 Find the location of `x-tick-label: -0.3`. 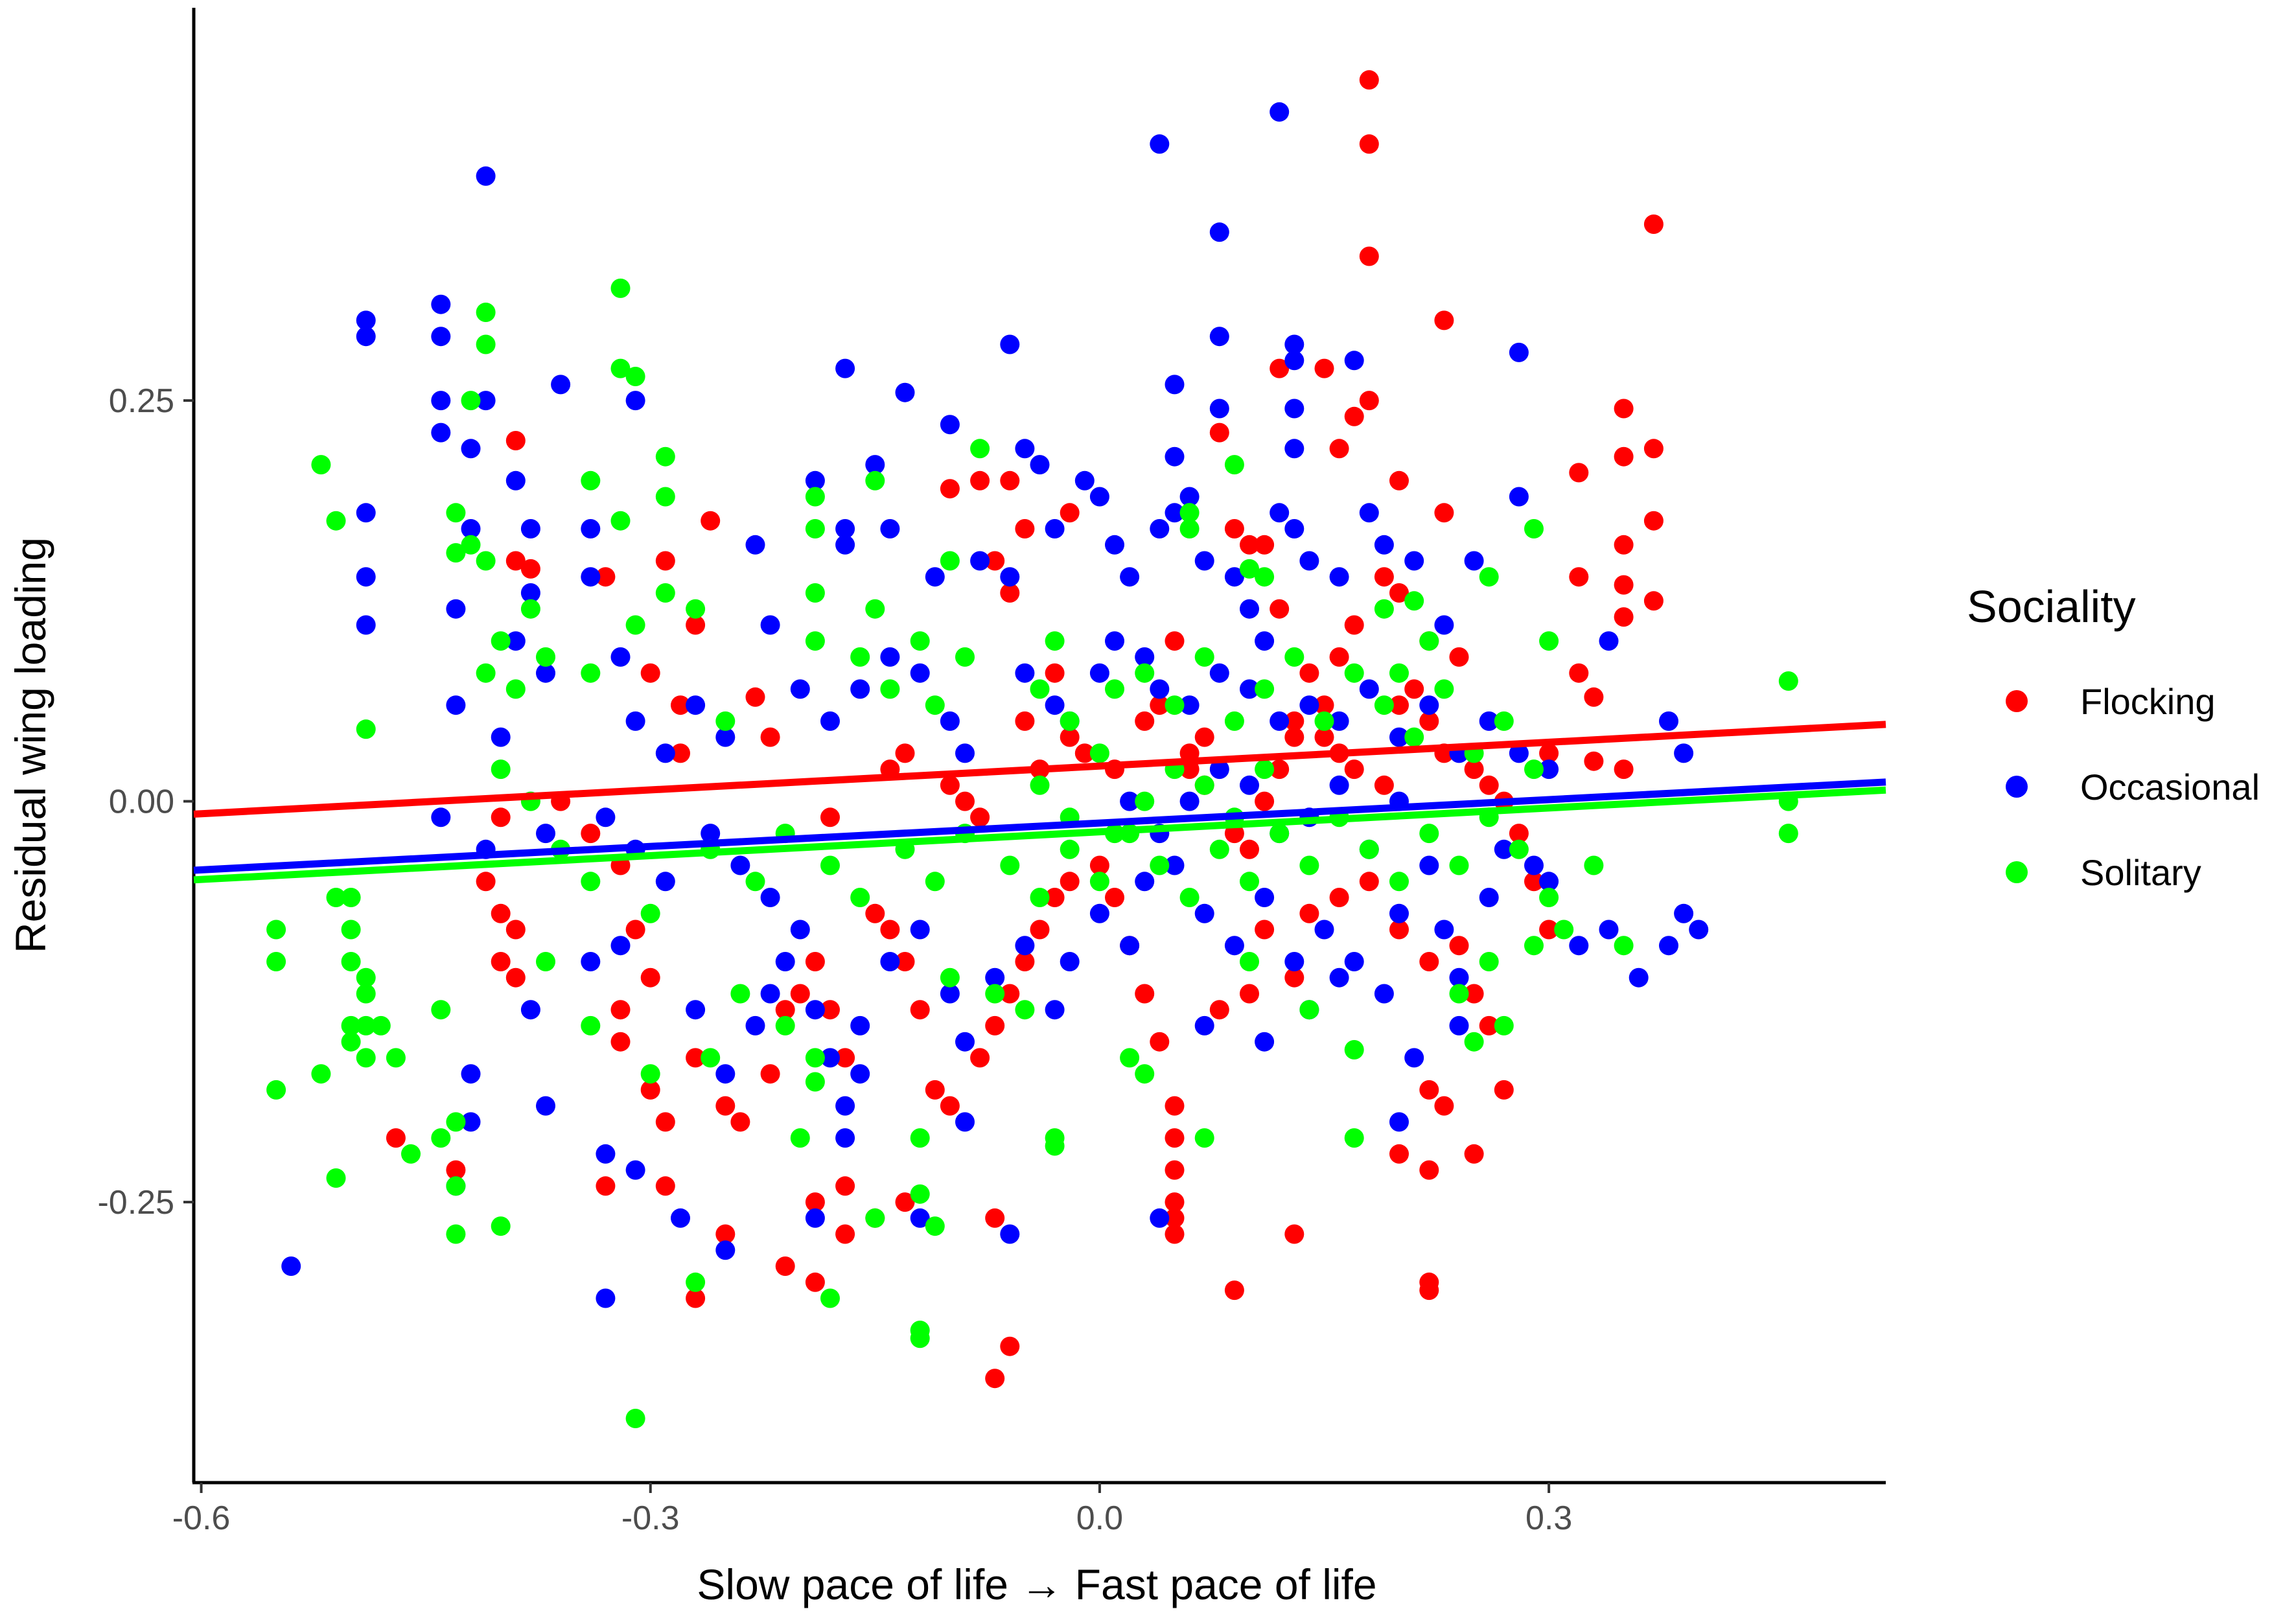

x-tick-label: -0.3 is located at coordinates (650, 1518).